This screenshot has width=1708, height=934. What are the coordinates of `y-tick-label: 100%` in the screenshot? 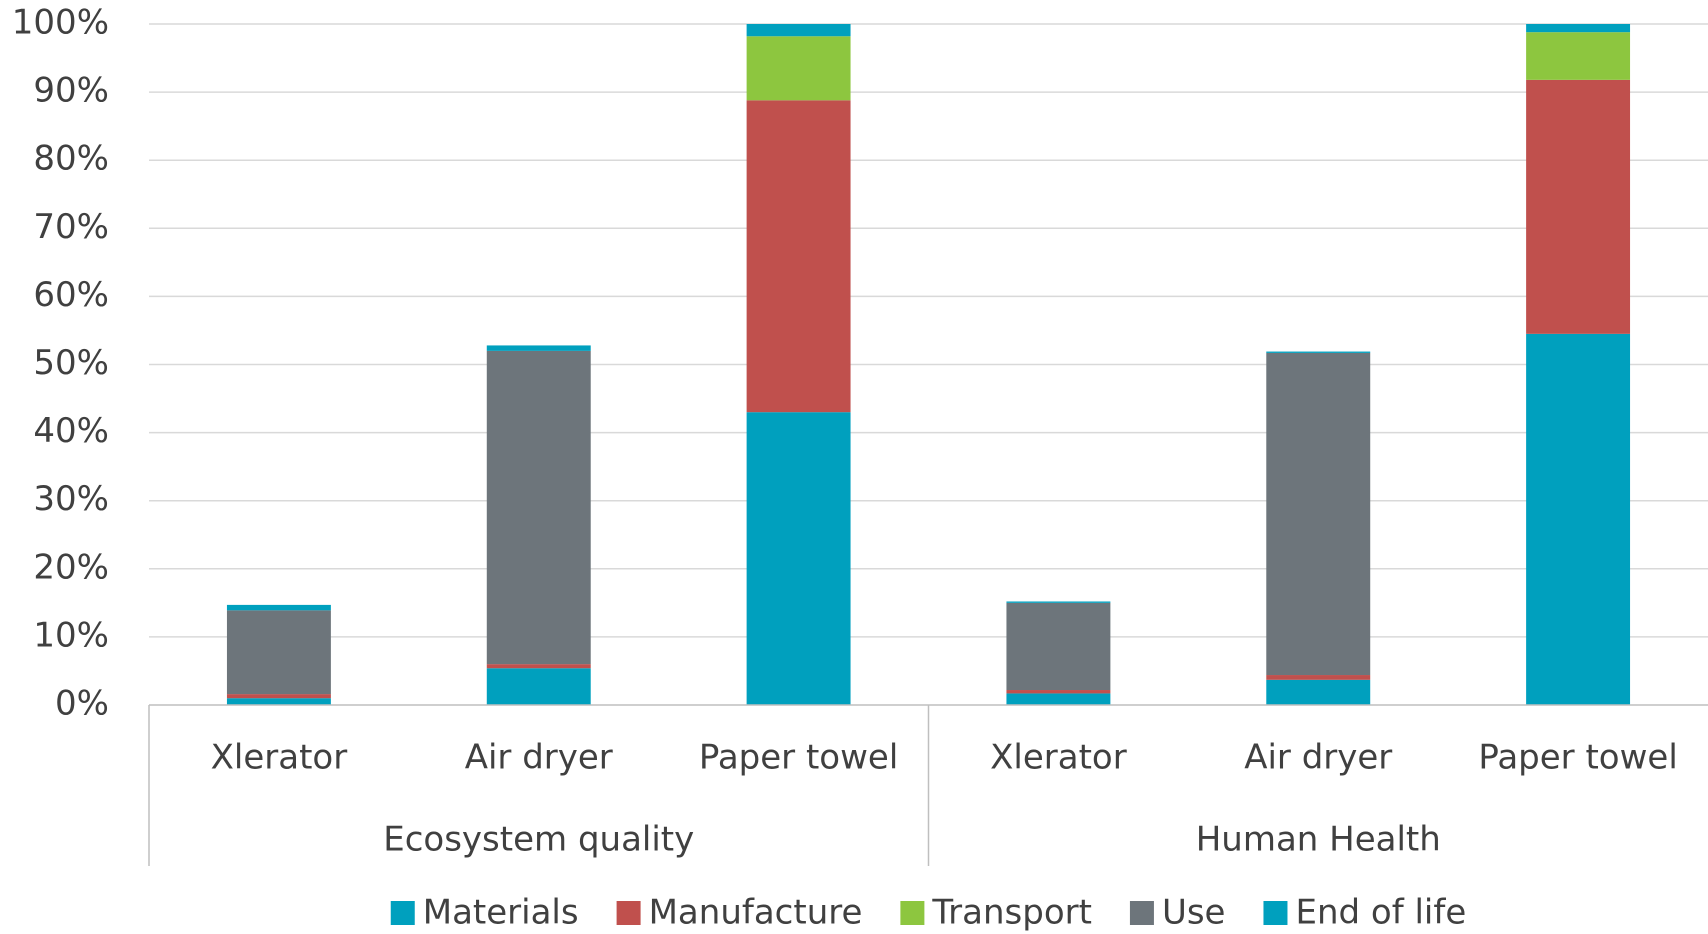 It's located at (60, 23).